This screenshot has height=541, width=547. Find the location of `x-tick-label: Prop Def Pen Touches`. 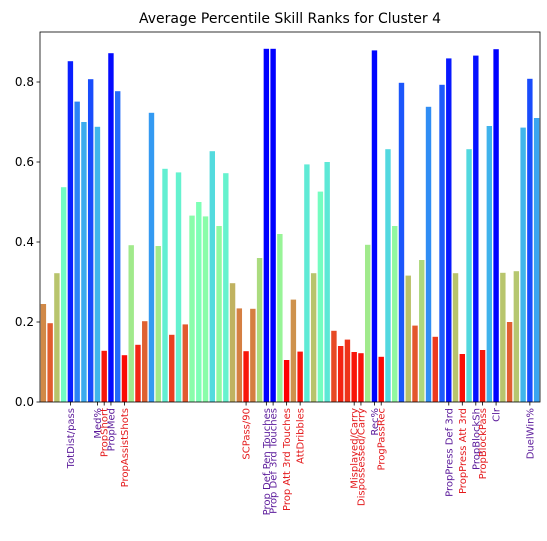

x-tick-label: Prop Def Pen Touches is located at coordinates (267, 461).